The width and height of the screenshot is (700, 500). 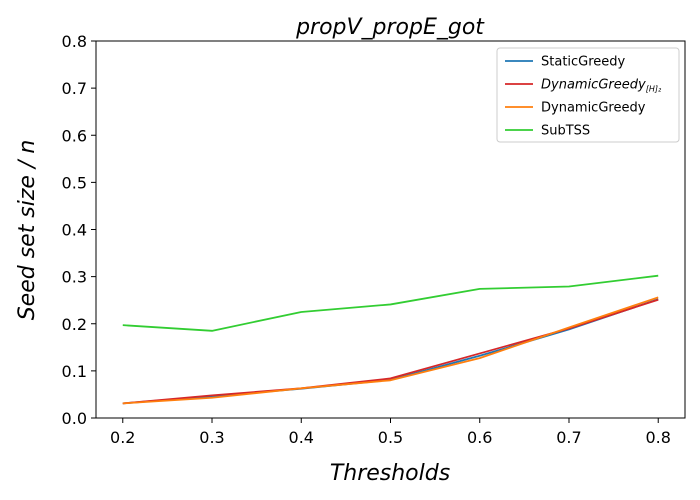 What do you see at coordinates (74, 418) in the screenshot?
I see `y-tick-label: 0.0` at bounding box center [74, 418].